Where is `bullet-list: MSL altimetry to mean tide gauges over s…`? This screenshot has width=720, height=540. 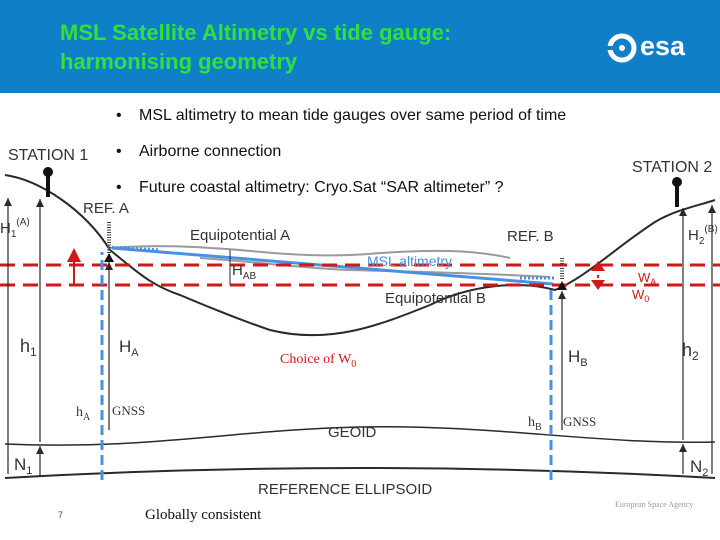 bullet-list: MSL altimetry to mean tide gauges over s… is located at coordinates (339, 152).